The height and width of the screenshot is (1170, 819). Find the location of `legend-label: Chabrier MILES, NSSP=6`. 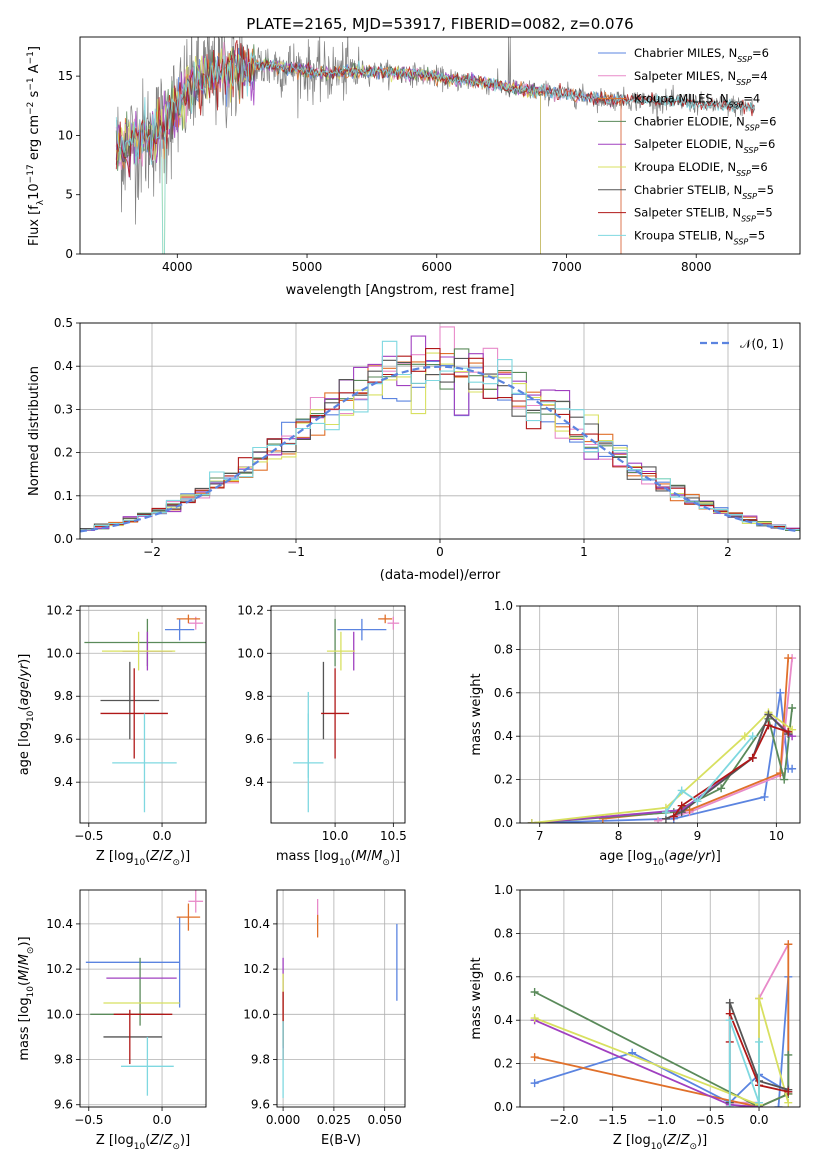

legend-label: Chabrier MILES, NSSP=6 is located at coordinates (701, 55).